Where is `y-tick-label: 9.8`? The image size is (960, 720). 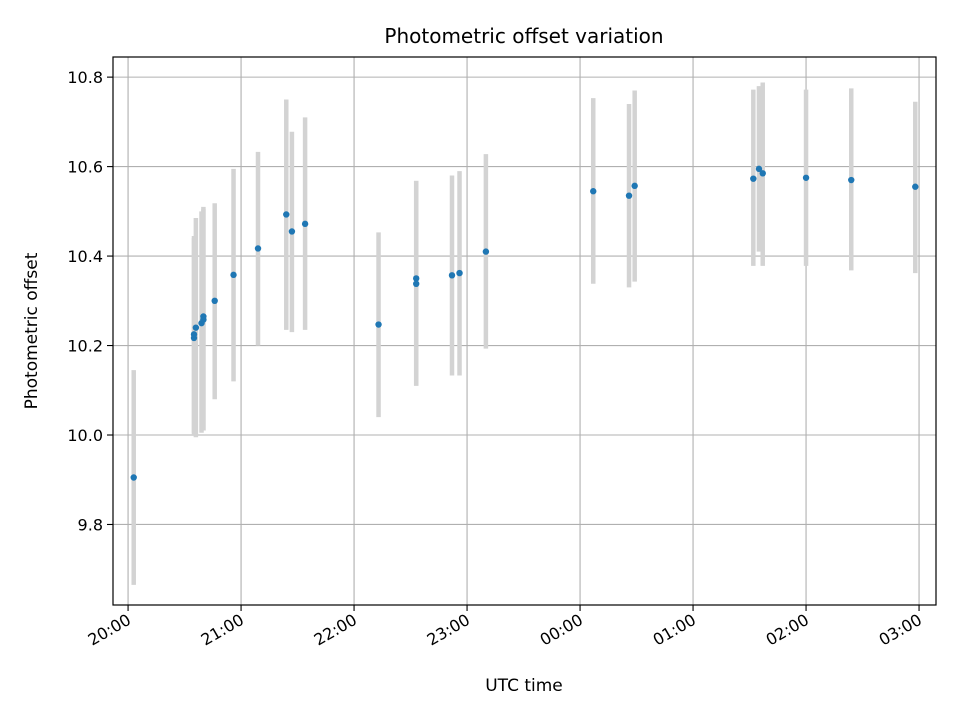 y-tick-label: 9.8 is located at coordinates (90, 524).